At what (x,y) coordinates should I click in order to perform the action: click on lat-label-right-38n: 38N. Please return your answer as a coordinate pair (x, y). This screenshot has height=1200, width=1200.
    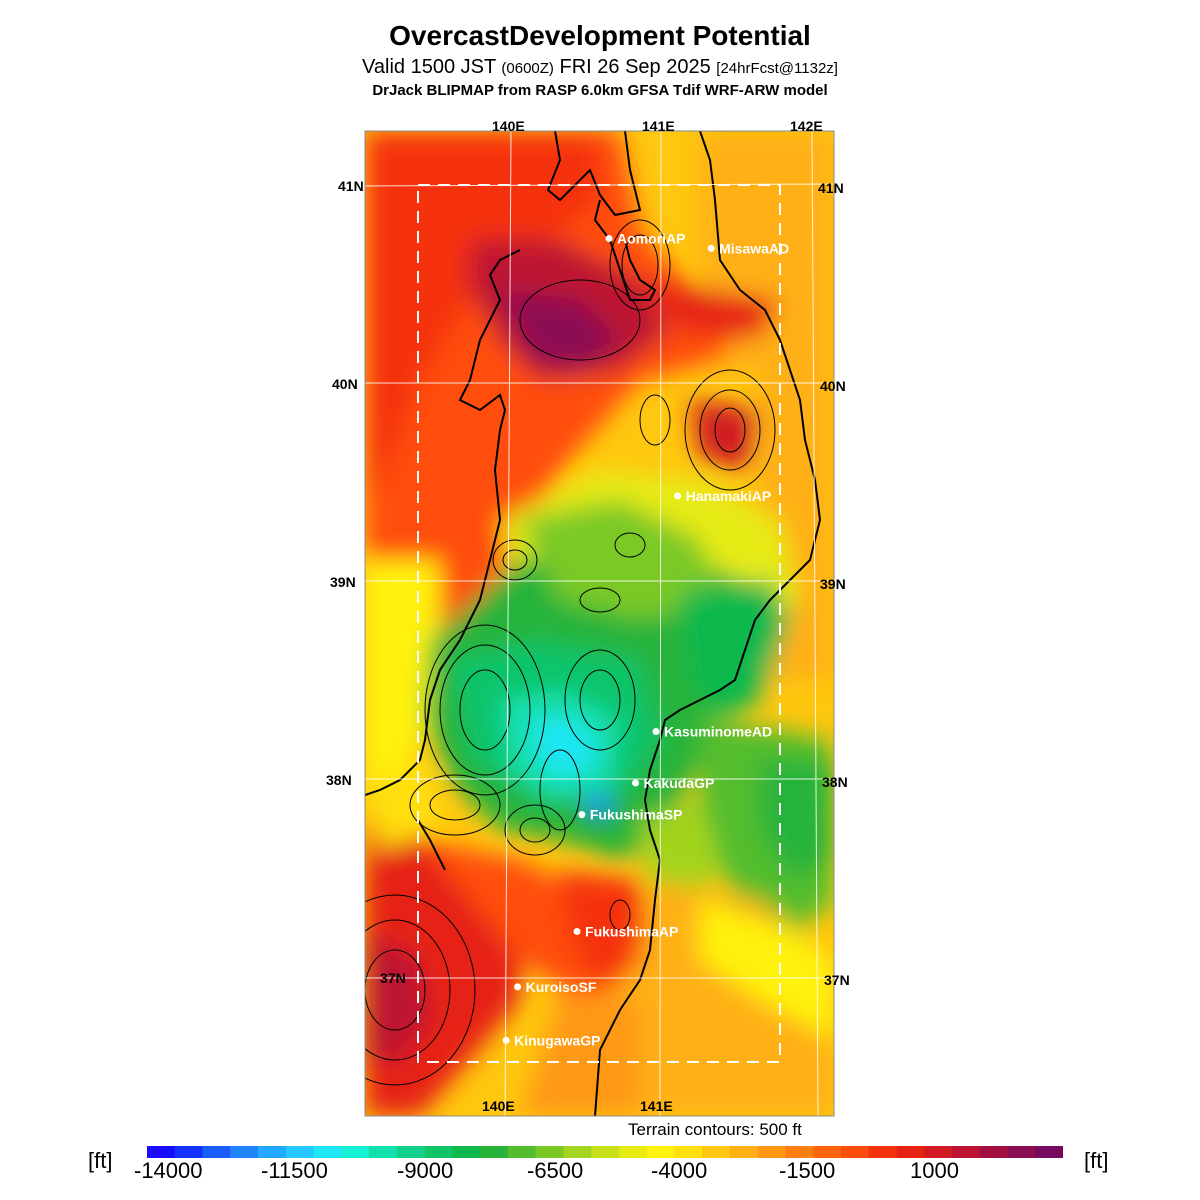
    Looking at the image, I should click on (835, 782).